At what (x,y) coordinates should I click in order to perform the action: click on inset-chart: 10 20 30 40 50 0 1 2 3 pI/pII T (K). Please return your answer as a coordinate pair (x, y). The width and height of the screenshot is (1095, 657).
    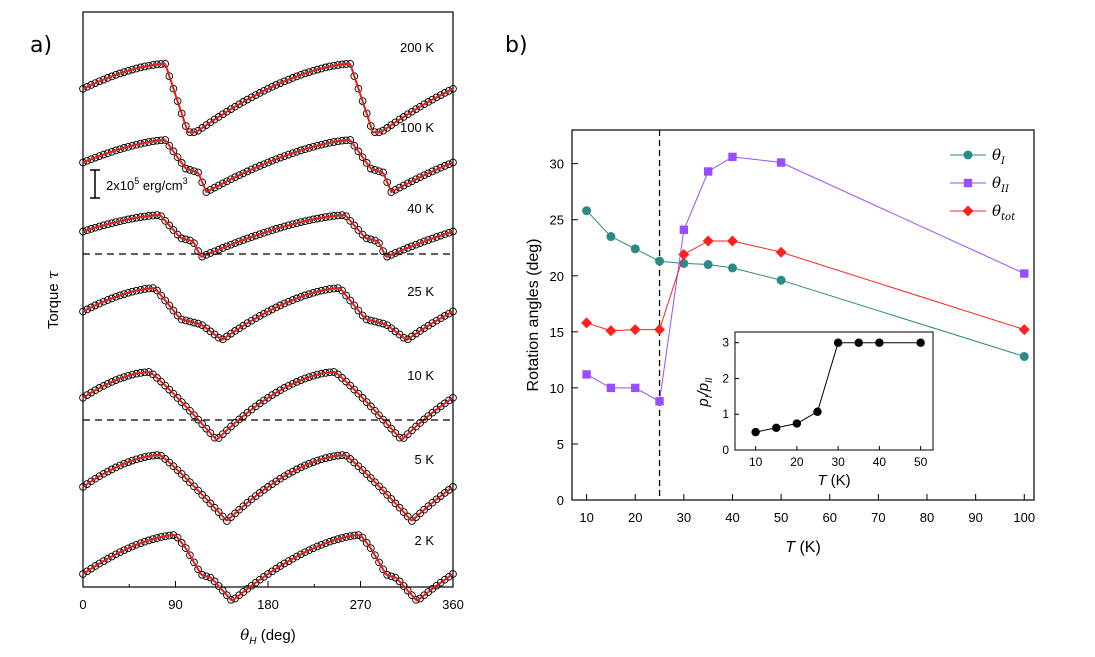
    Looking at the image, I should click on (814, 410).